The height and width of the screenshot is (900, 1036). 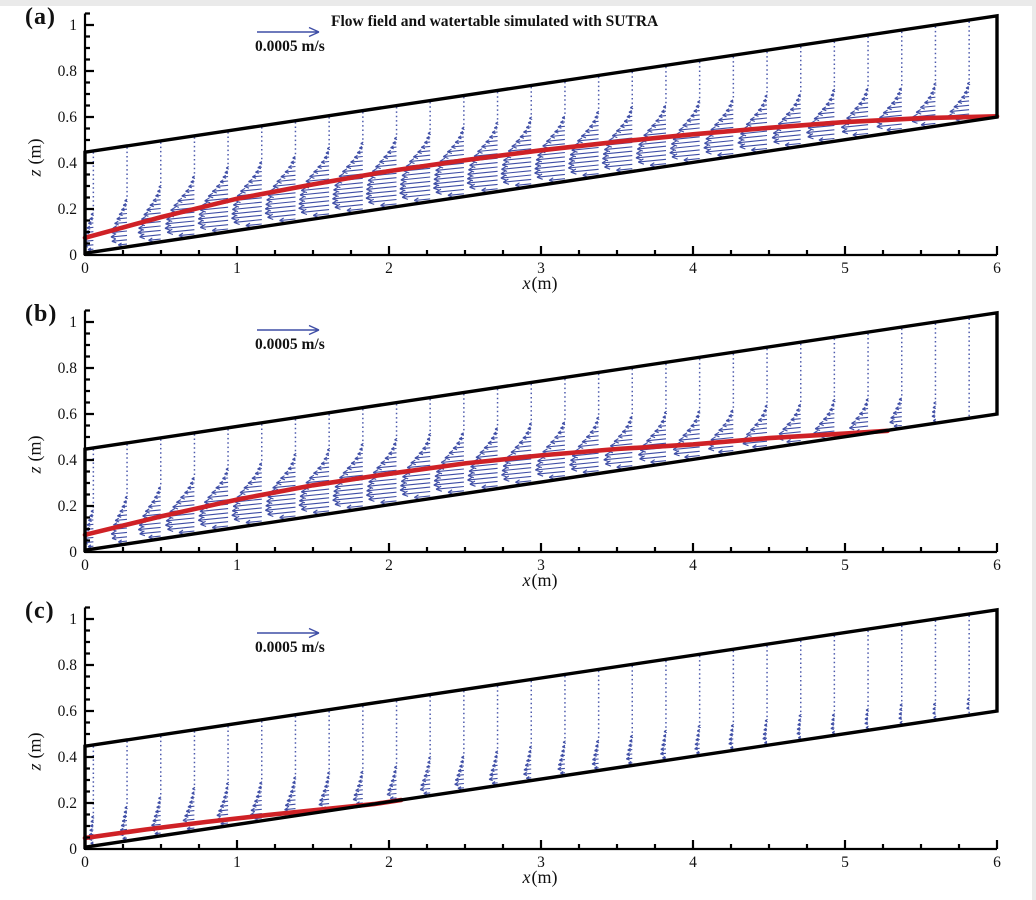 I want to click on velocity-scale-label-c: 0.0005 m/s, so click(x=290, y=647).